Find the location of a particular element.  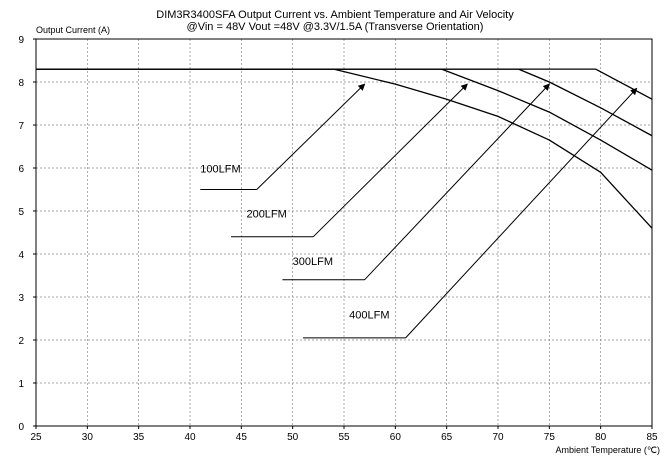

annotation-arrow-300lfm is located at coordinates (457, 182).